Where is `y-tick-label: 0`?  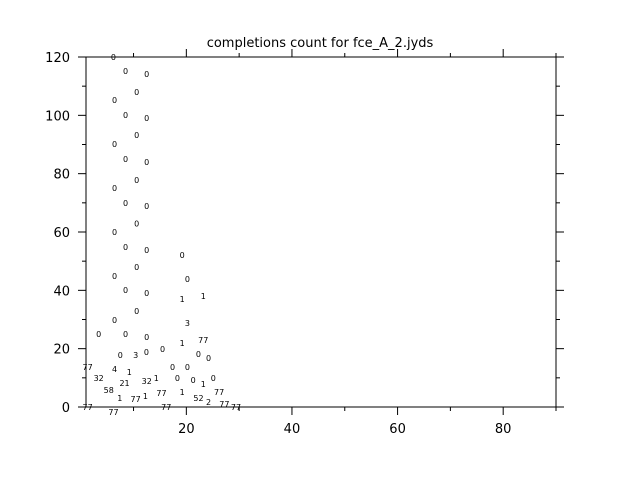 y-tick-label: 0 is located at coordinates (66, 408).